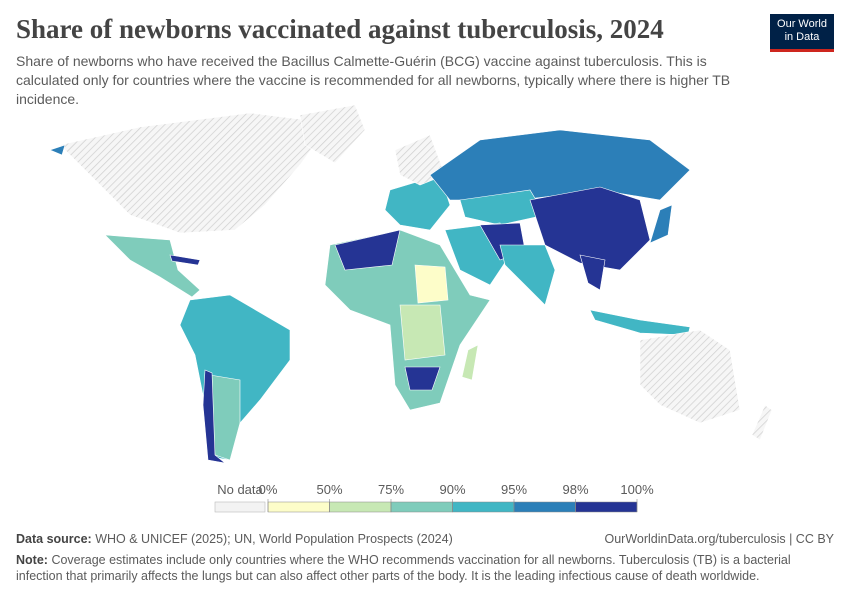  Describe the element at coordinates (54, 539) in the screenshot. I see `source-label: Data source:` at that location.